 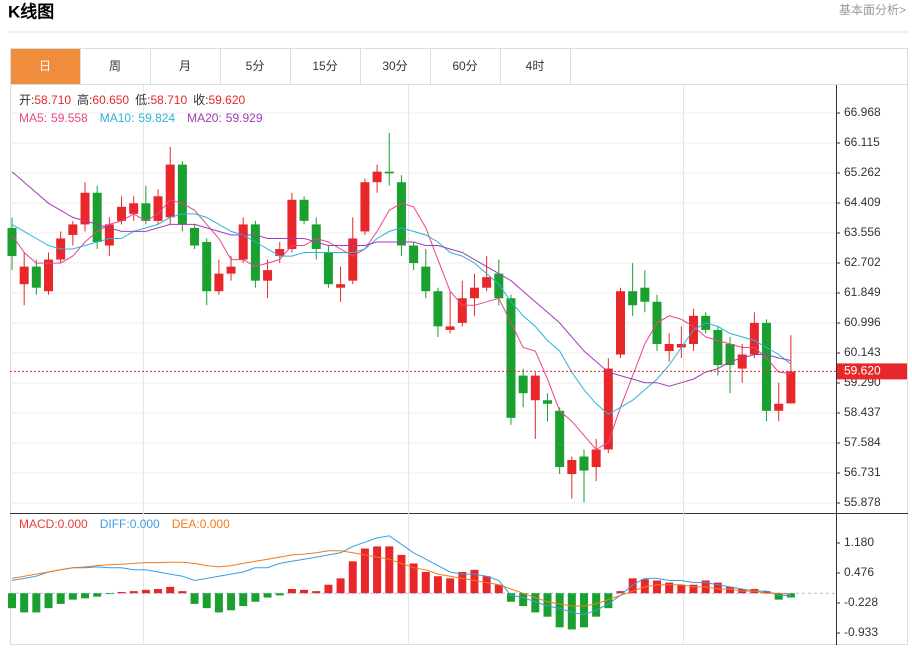 I want to click on info-value: 60.650, so click(x=110, y=100).